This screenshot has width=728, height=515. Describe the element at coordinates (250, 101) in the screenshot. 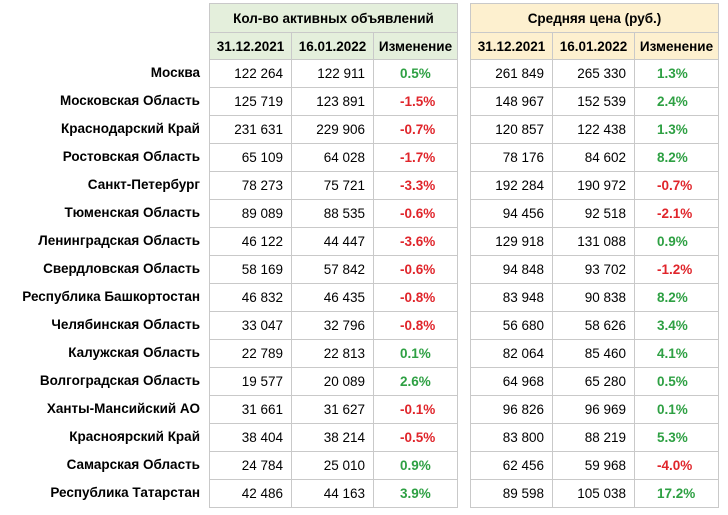

I see `value-date-1: 125 719` at that location.